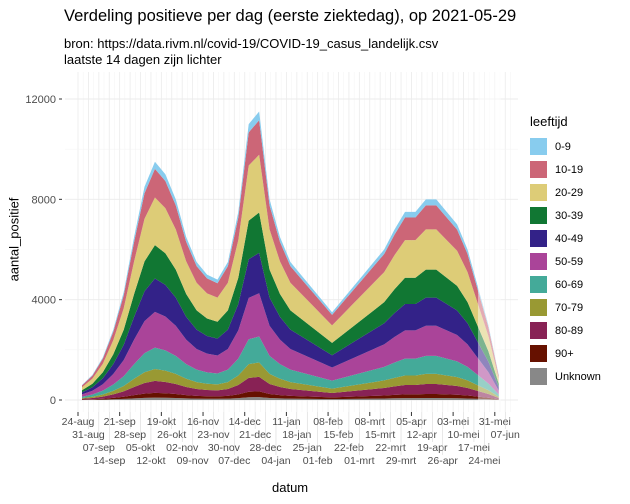 This screenshot has width=630, height=504. What do you see at coordinates (307, 448) in the screenshot?
I see `x-tick-label: 25-jan` at bounding box center [307, 448].